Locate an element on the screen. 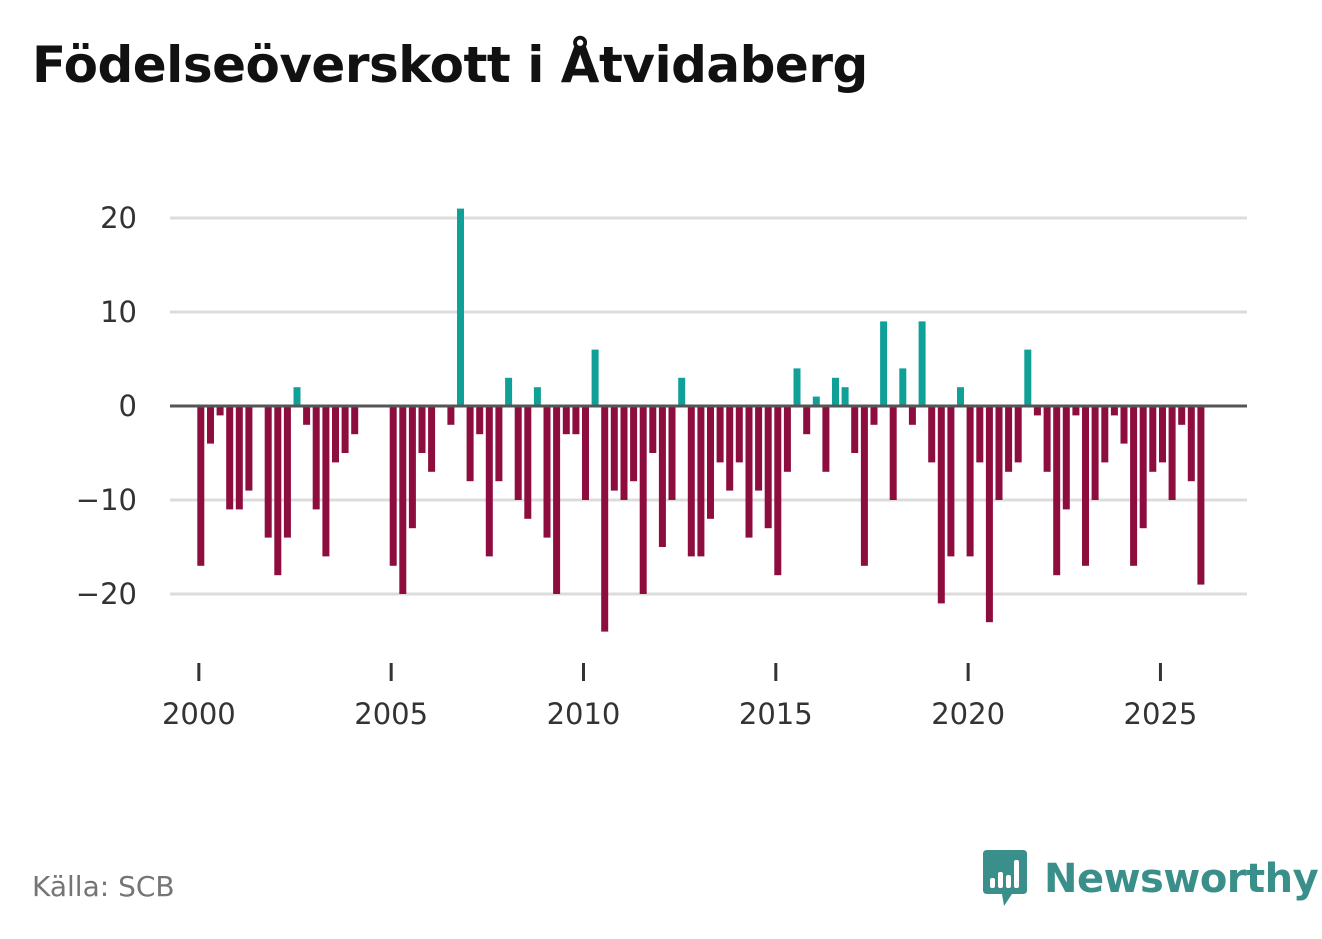  y-tick-label: 20 is located at coordinates (118, 218).